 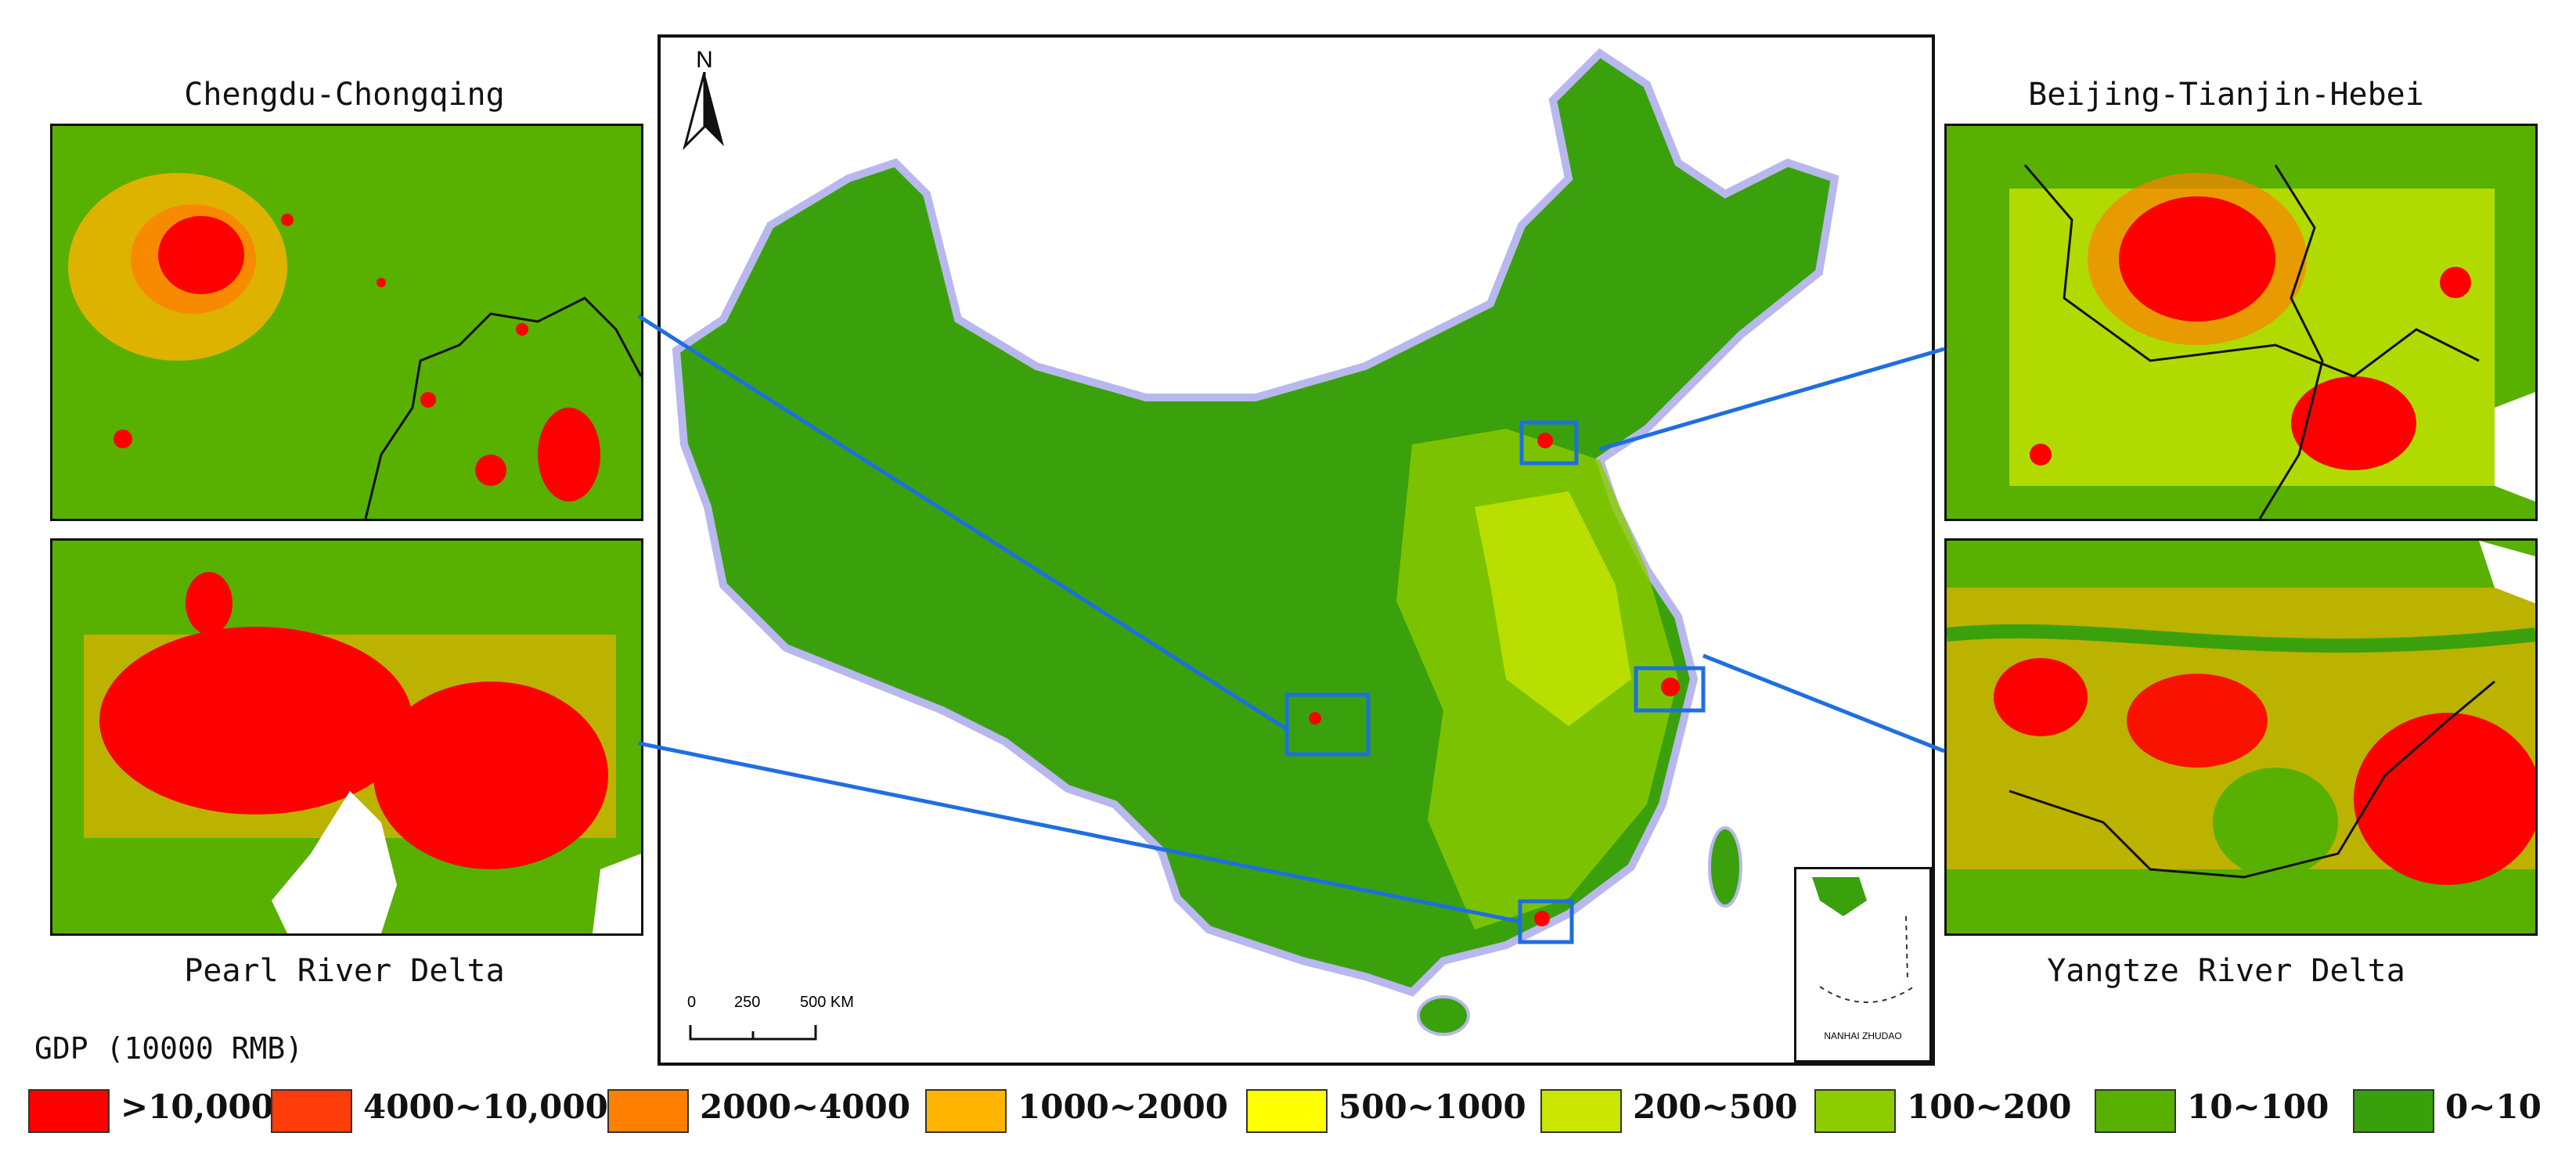 What do you see at coordinates (747, 1002) in the screenshot?
I see `scale-tick-250: 250` at bounding box center [747, 1002].